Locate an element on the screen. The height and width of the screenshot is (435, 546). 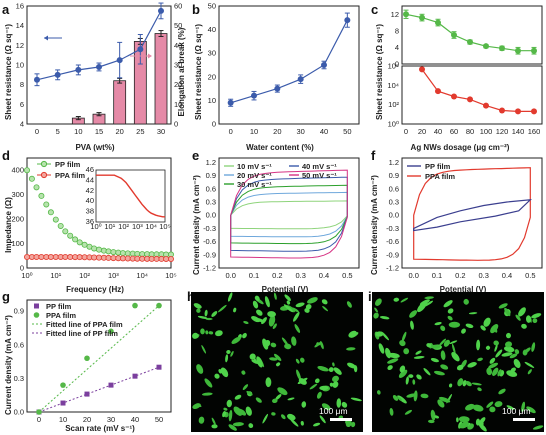
panel-label-c: c is located at coordinates (374, 9).